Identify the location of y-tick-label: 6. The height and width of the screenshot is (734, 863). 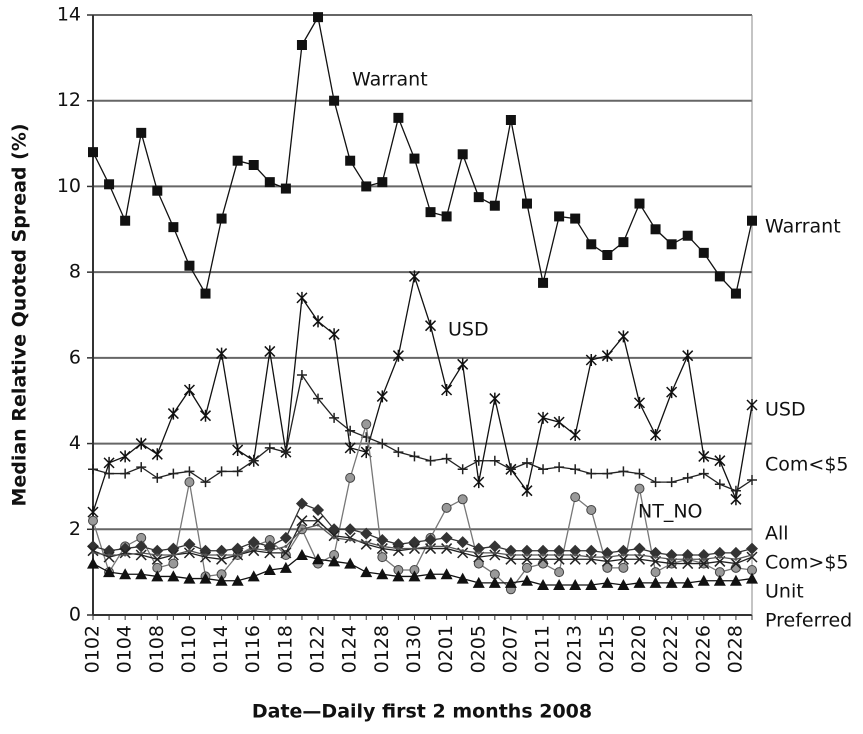
(75, 357).